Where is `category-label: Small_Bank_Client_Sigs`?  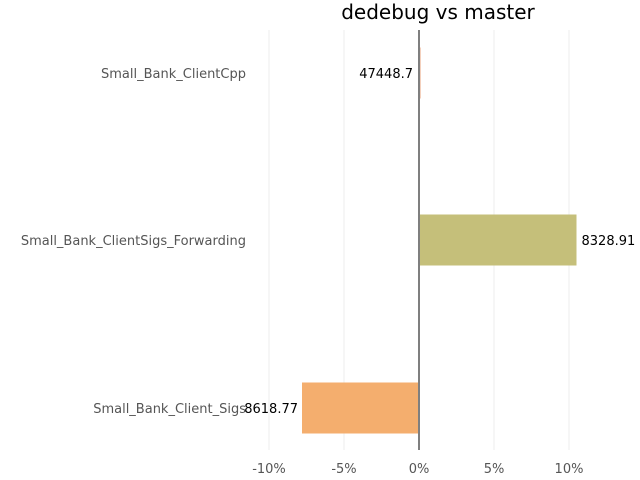
category-label: Small_Bank_Client_Sigs is located at coordinates (169, 409).